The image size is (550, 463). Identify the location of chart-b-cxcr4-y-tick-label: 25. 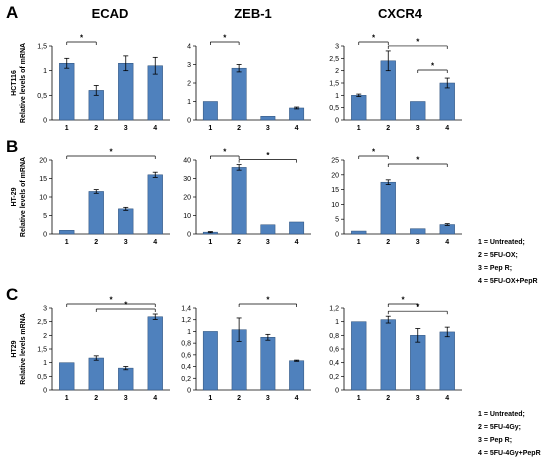
(335, 161).